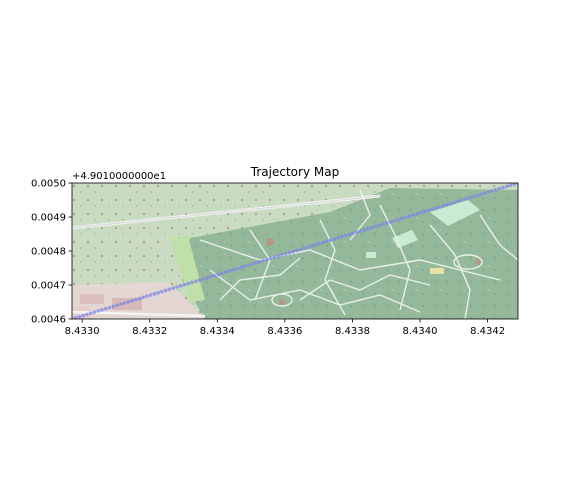  Describe the element at coordinates (455, 213) in the screenshot. I see `meadow-patch` at that location.